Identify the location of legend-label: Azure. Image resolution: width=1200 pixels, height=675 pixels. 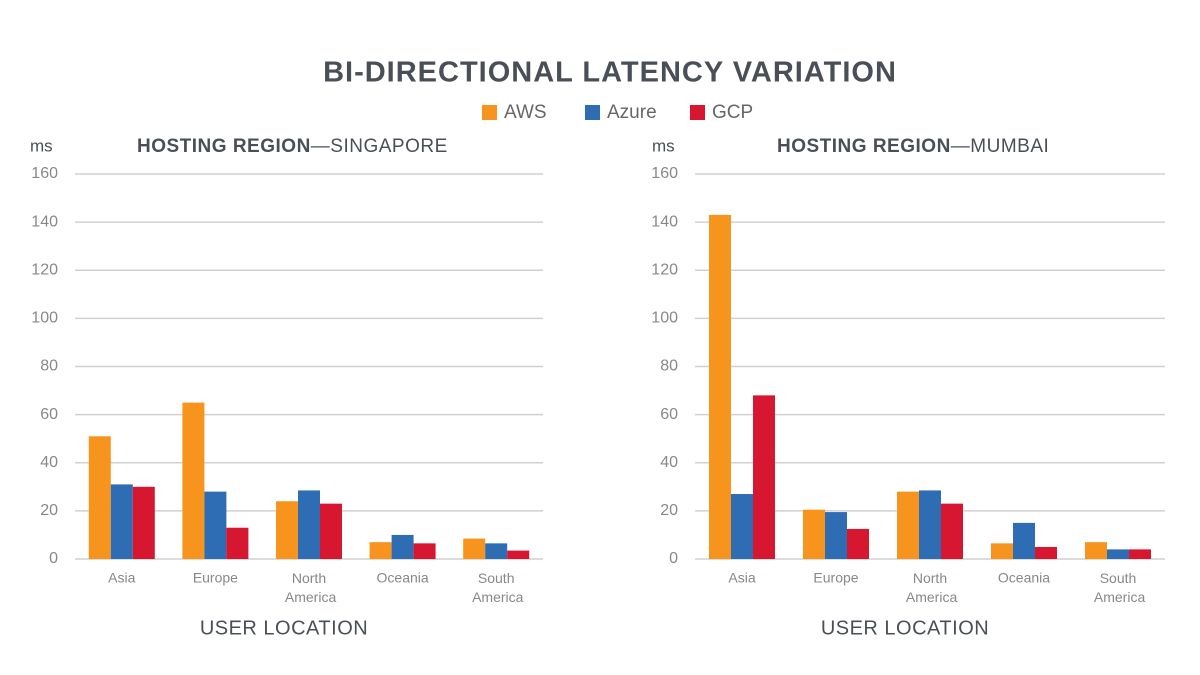
(632, 112).